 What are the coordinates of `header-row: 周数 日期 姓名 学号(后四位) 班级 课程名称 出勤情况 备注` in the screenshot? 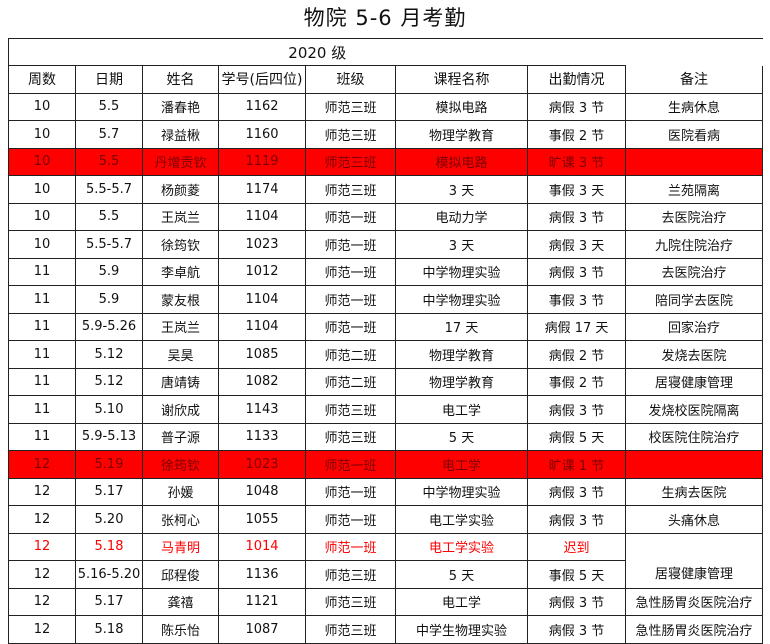 It's located at (386, 79).